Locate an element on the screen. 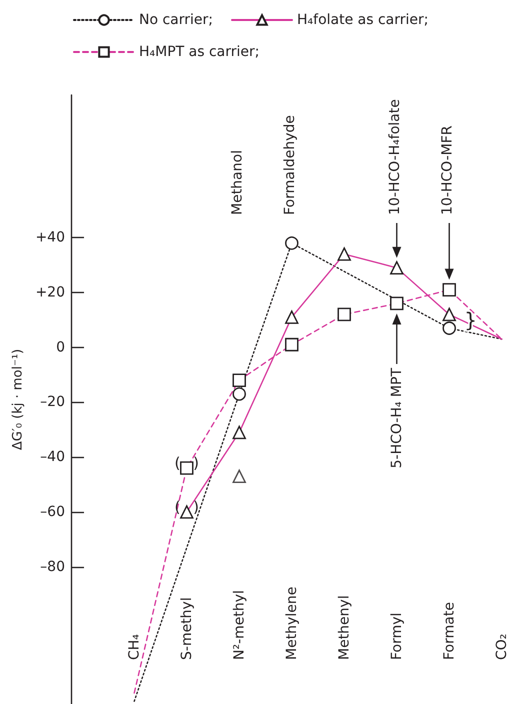  x-tick-label: N²-methyl is located at coordinates (239, 625).